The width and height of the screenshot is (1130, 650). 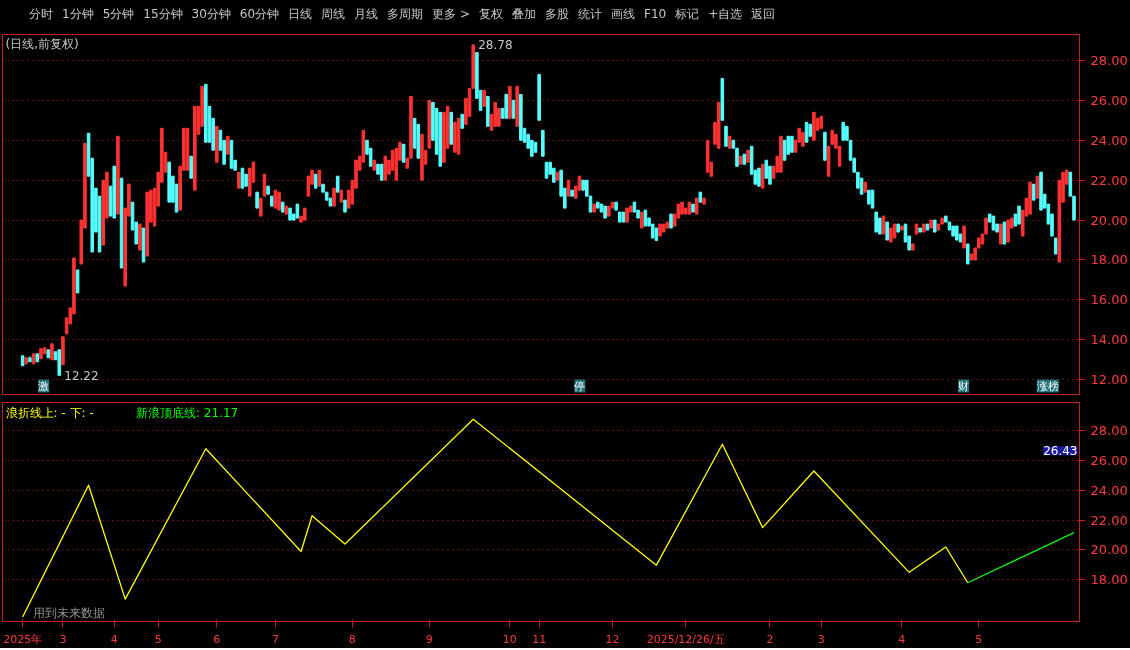 What do you see at coordinates (491, 14) in the screenshot?
I see `text: 复权` at bounding box center [491, 14].